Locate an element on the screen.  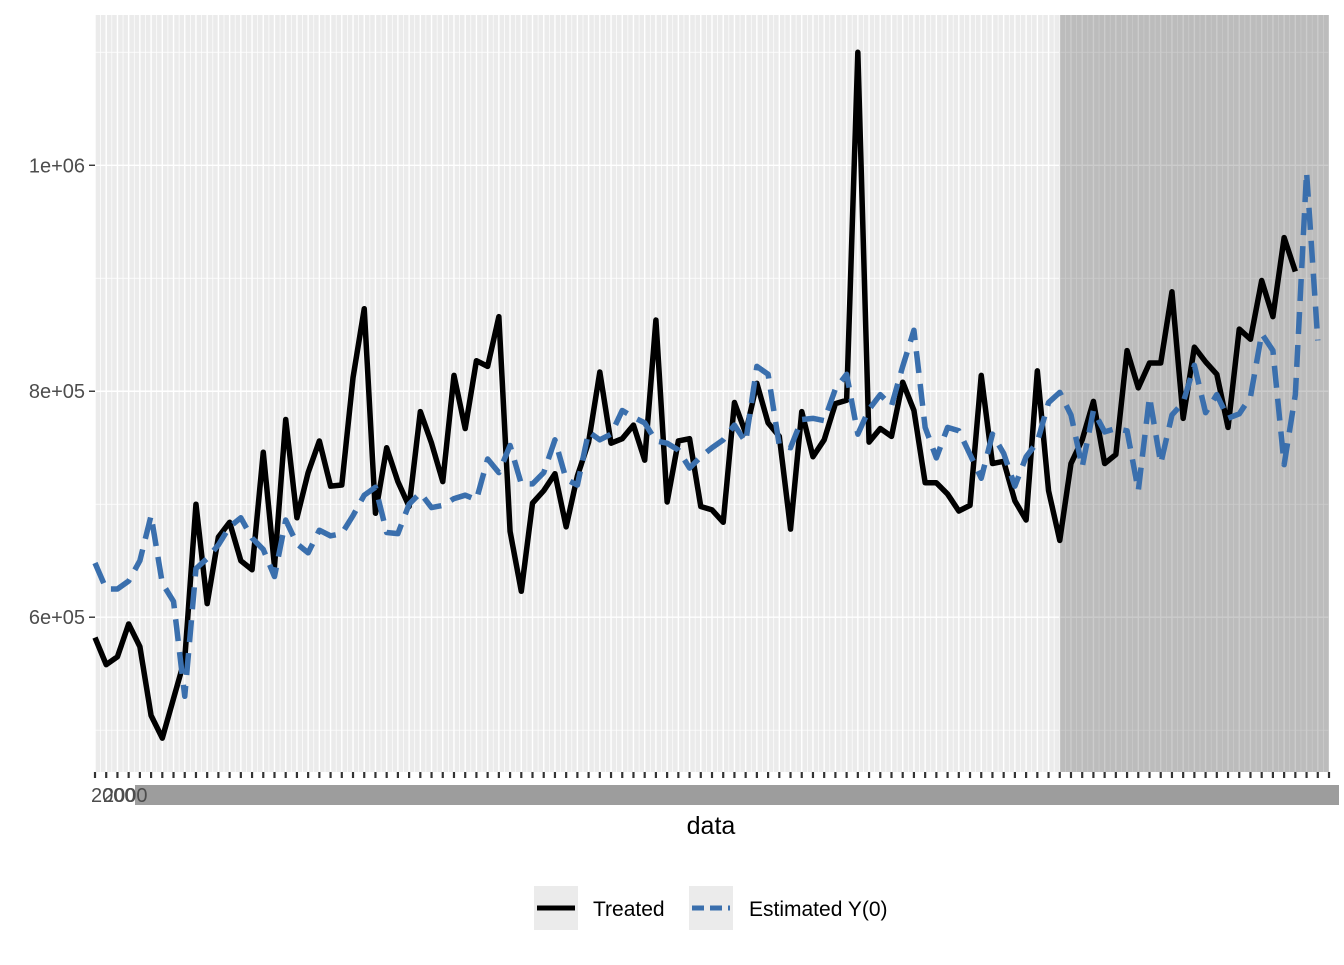
y-tick-label: 8e+05 is located at coordinates (57, 392).